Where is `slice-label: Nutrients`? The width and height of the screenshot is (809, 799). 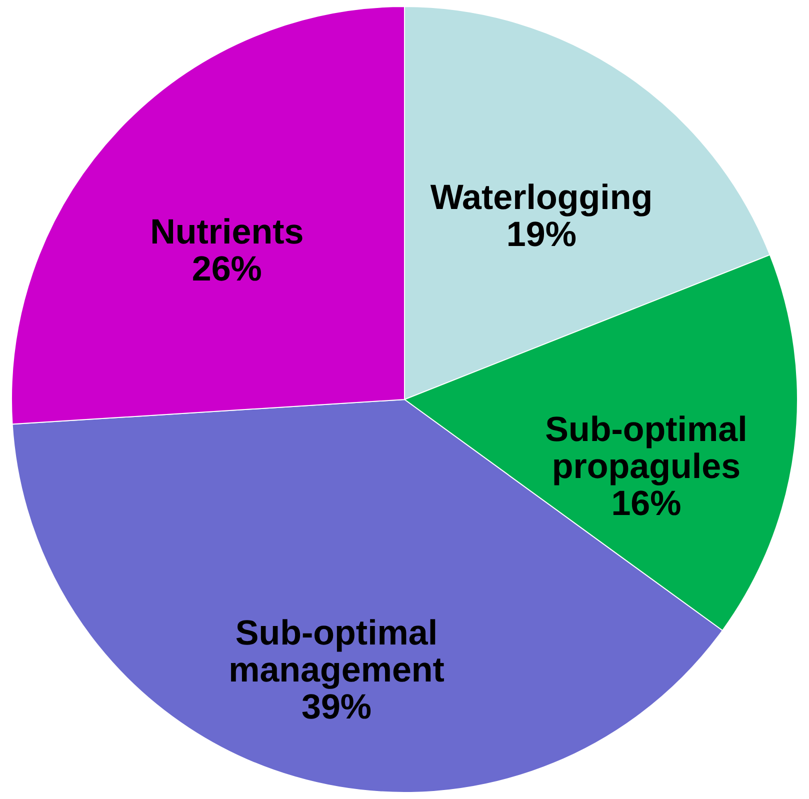
slice-label: Nutrients is located at coordinates (227, 232).